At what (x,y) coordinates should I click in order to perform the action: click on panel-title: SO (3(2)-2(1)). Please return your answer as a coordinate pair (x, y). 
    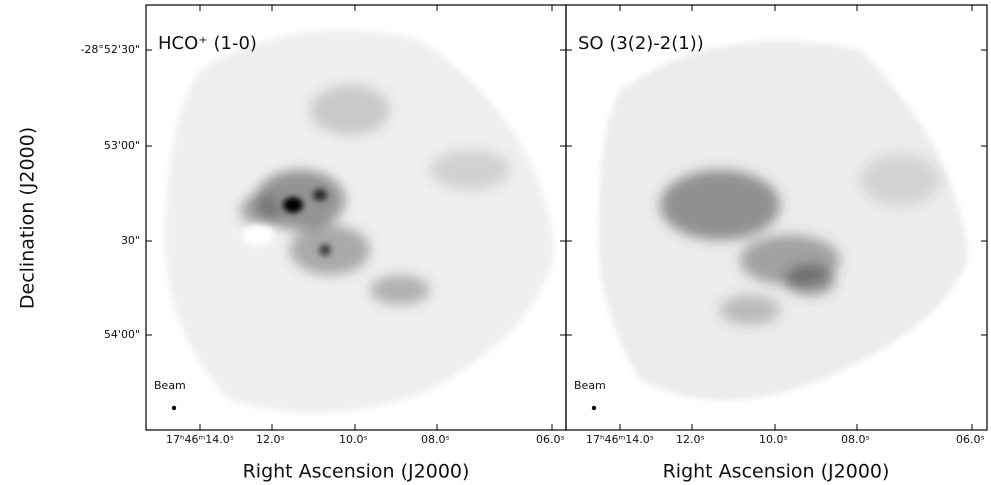
    Looking at the image, I should click on (641, 43).